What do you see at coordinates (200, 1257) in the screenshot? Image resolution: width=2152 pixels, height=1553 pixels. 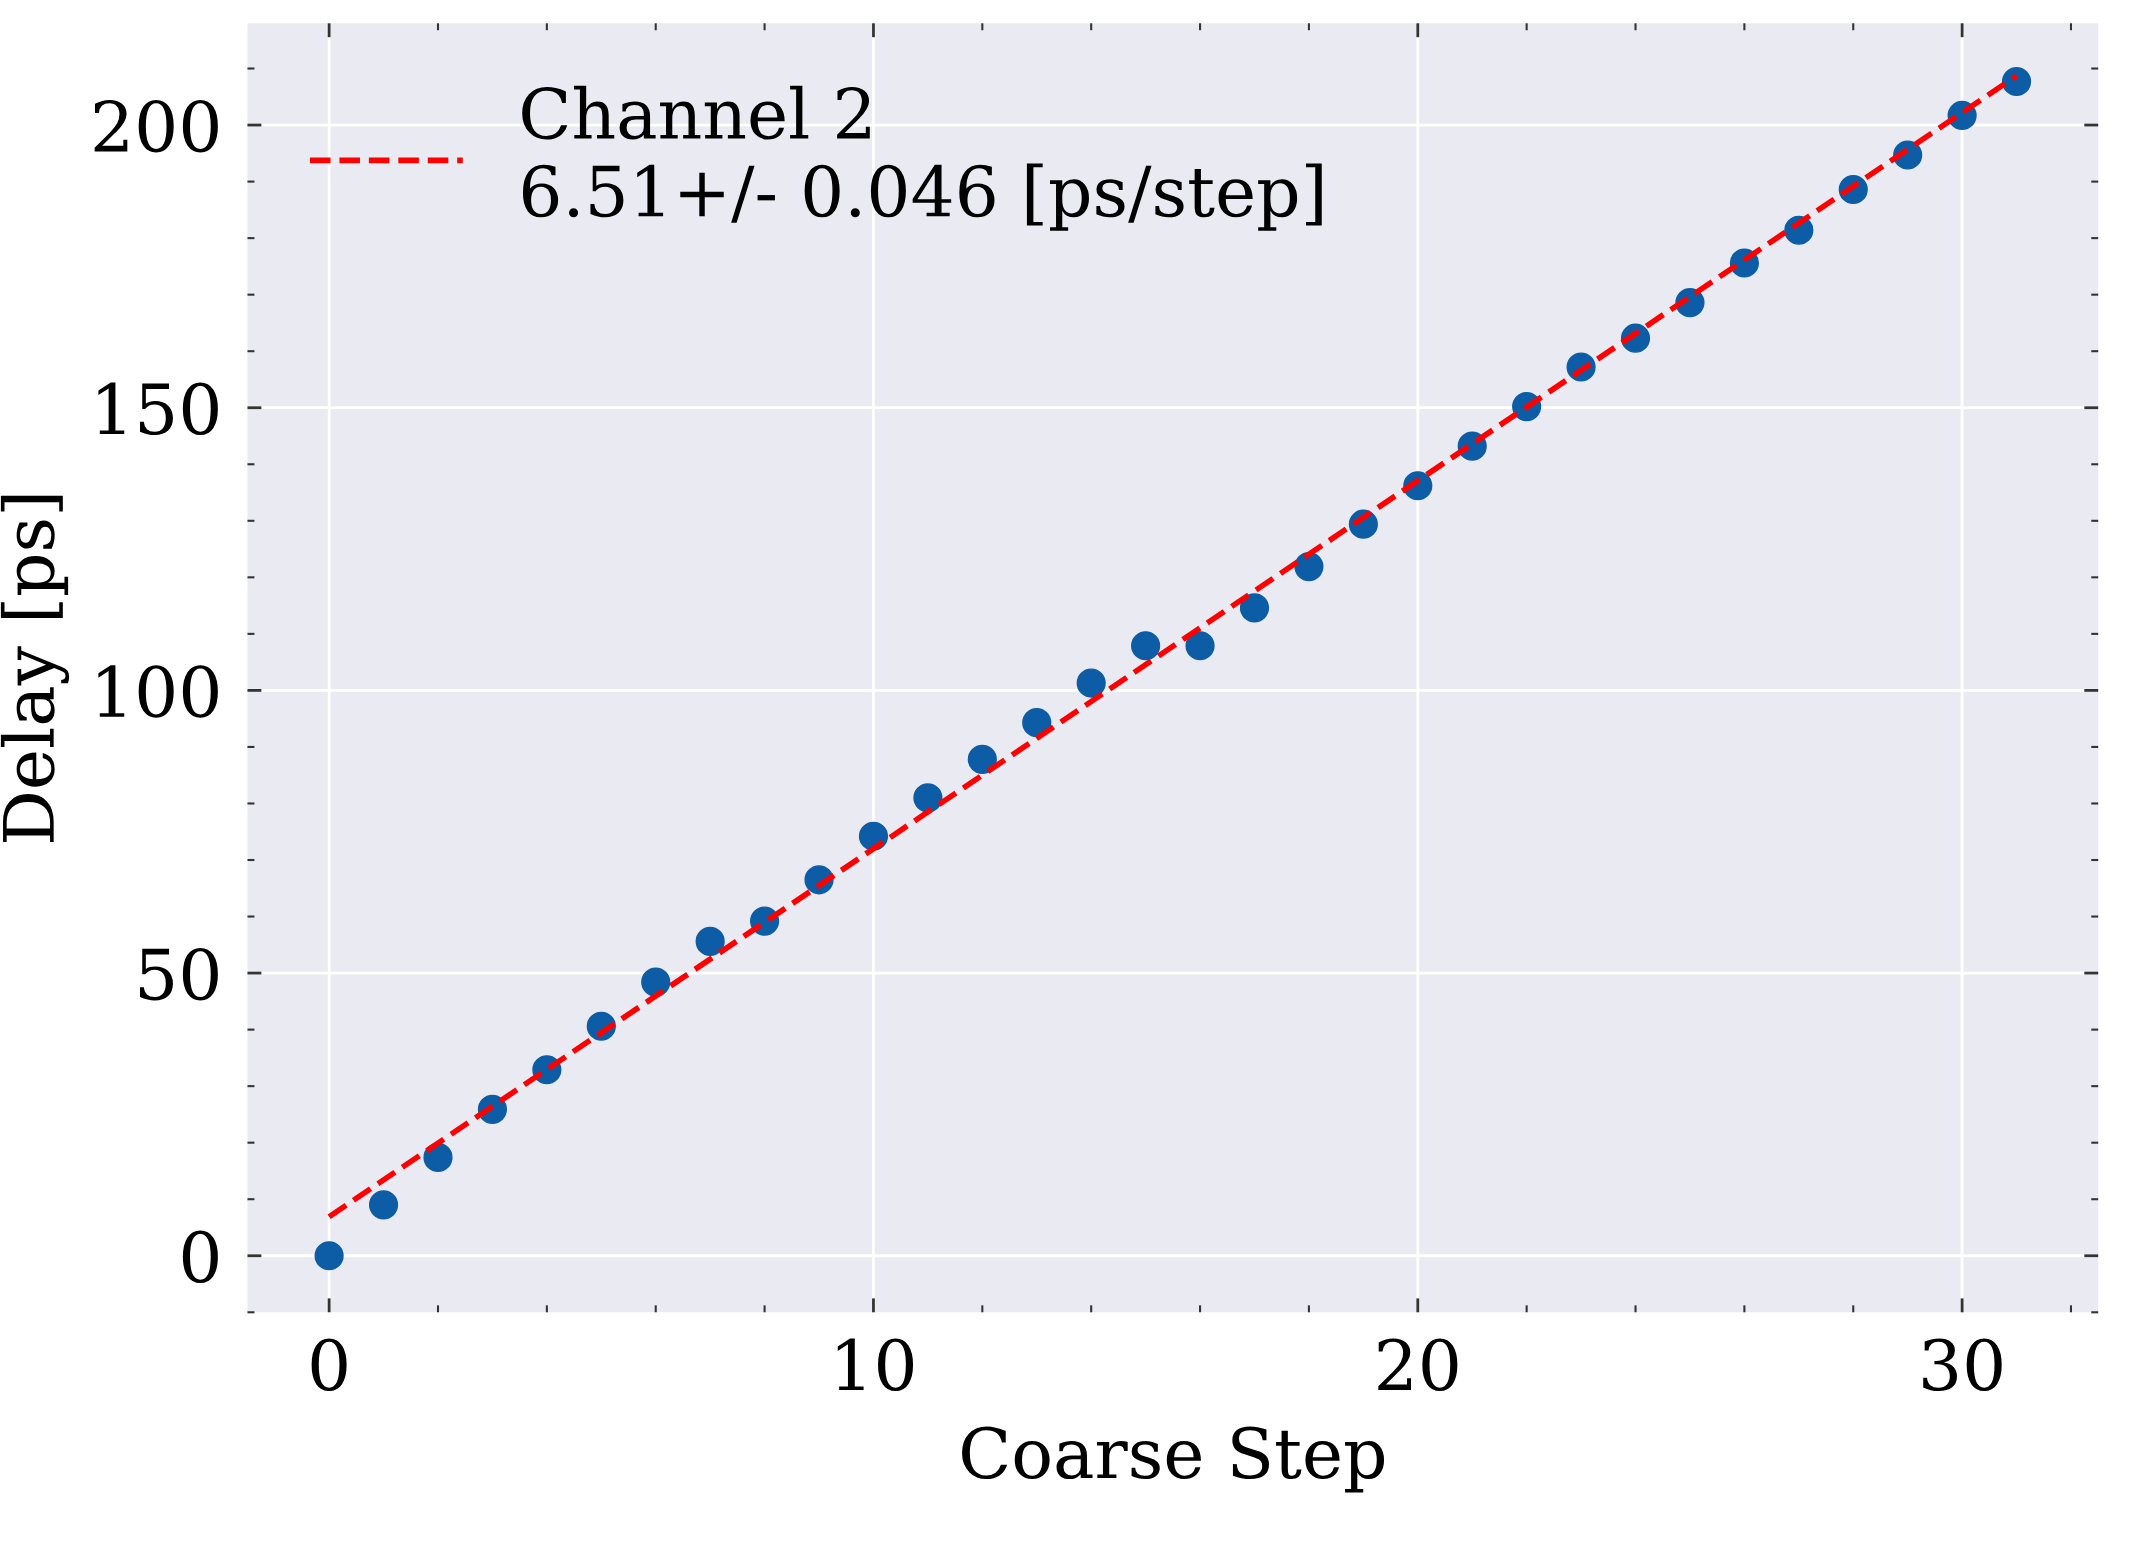 I see `y-tick-label: 0` at bounding box center [200, 1257].